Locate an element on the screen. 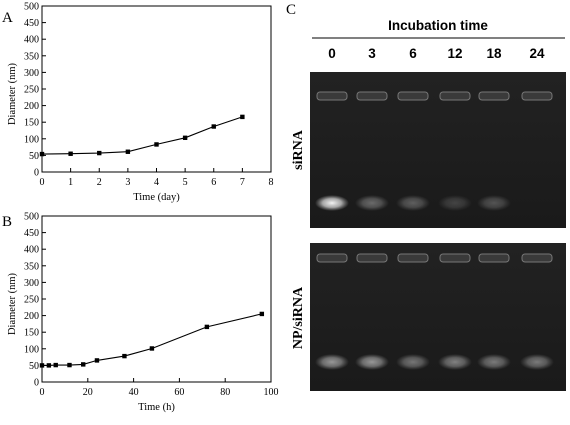  chart-a-x-tick-label: 7 is located at coordinates (242, 182).